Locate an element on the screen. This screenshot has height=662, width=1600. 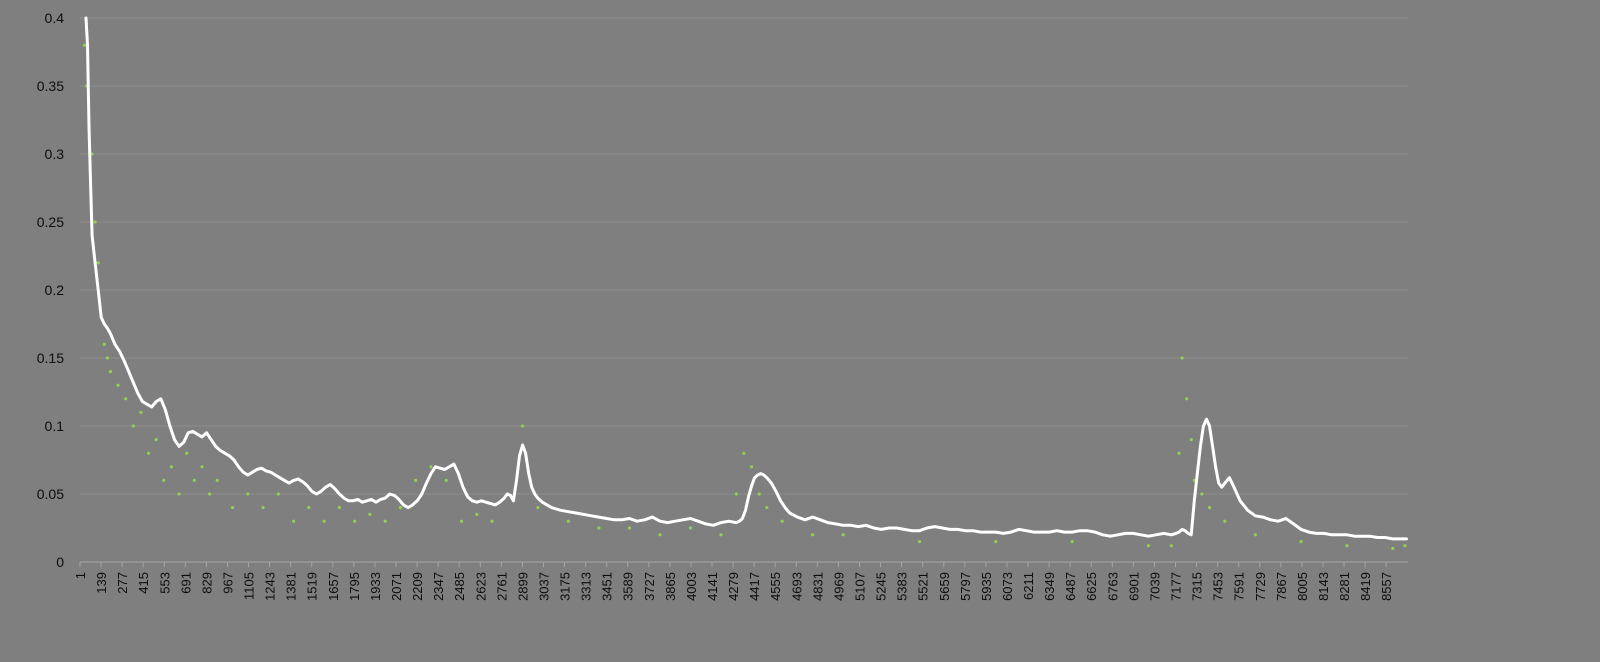
x-tick-label: 7315 is located at coordinates (1197, 586).